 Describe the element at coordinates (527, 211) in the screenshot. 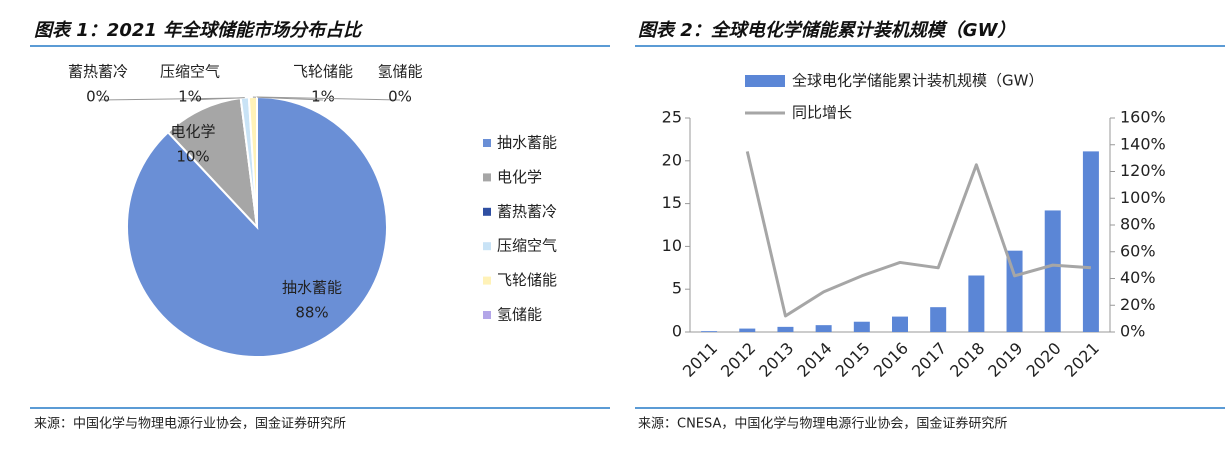

I see `legend-label: 蓄热蓄冷` at that location.